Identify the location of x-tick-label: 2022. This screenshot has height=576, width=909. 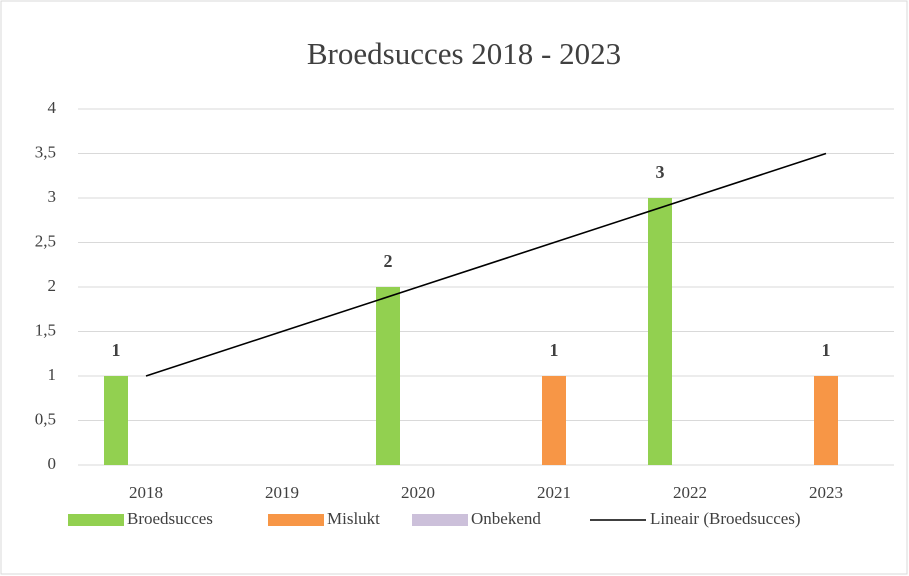
(690, 492).